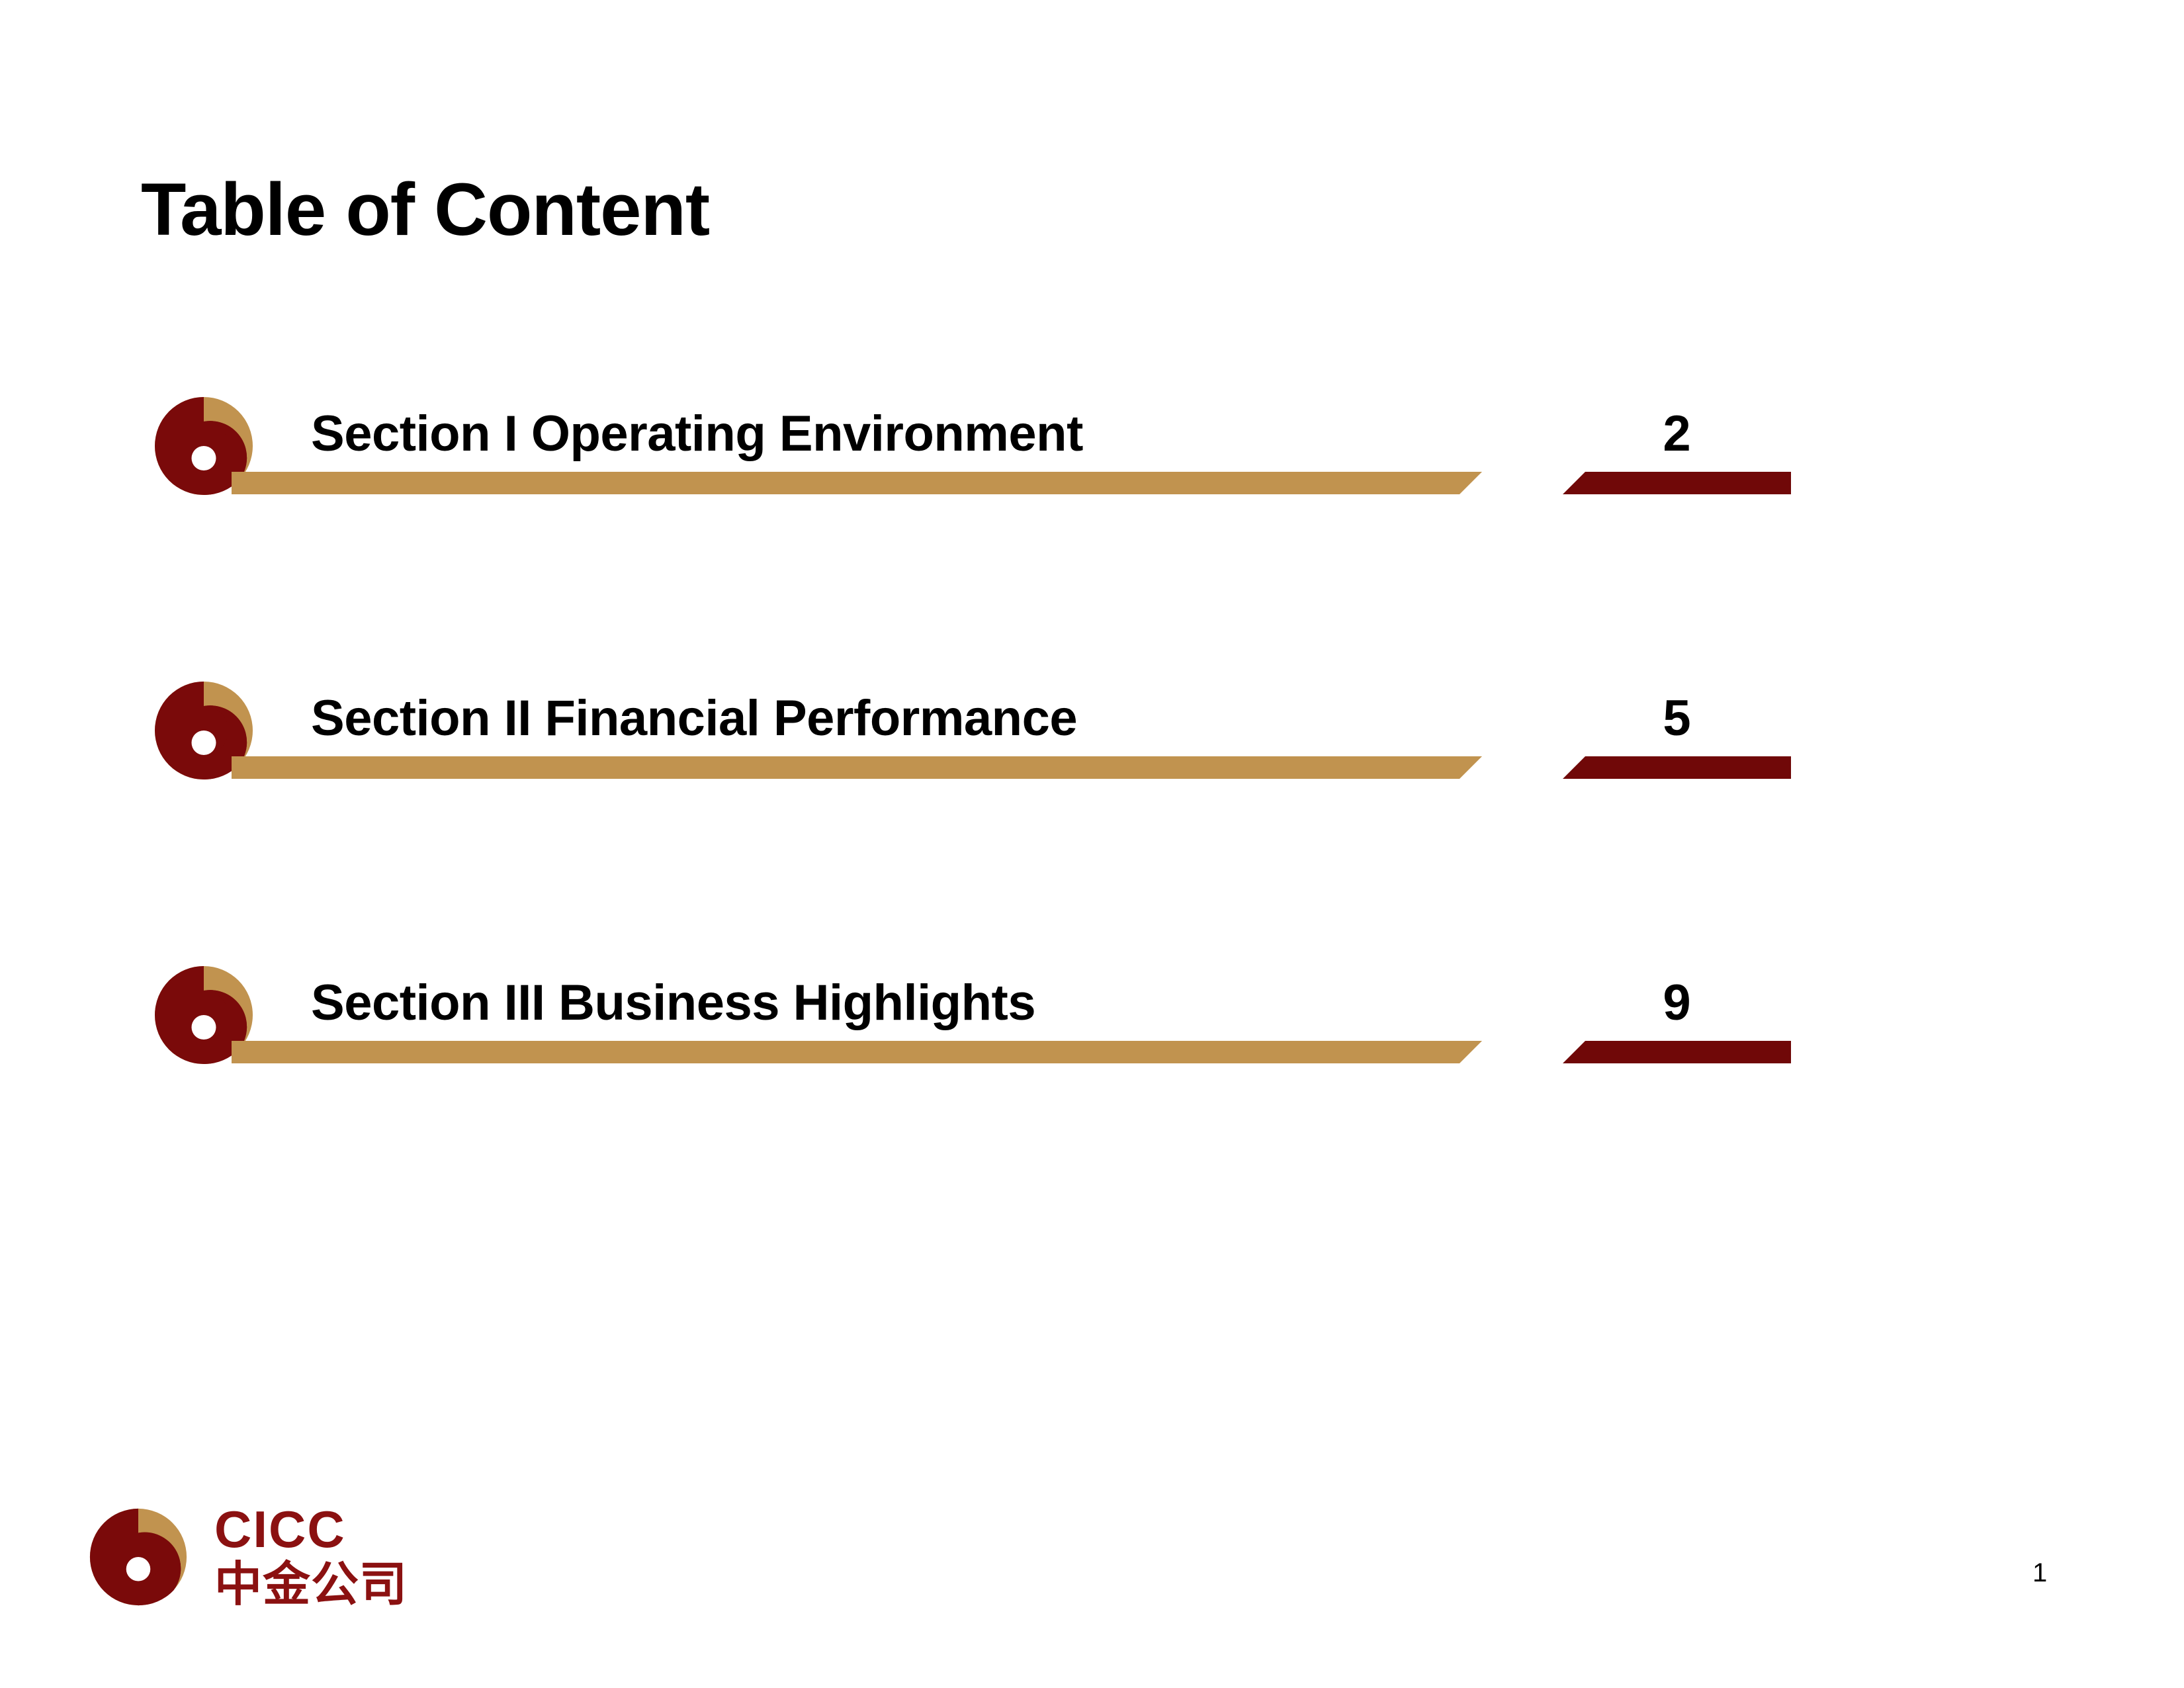  I want to click on brand-latin-text: CICC, so click(280, 1529).